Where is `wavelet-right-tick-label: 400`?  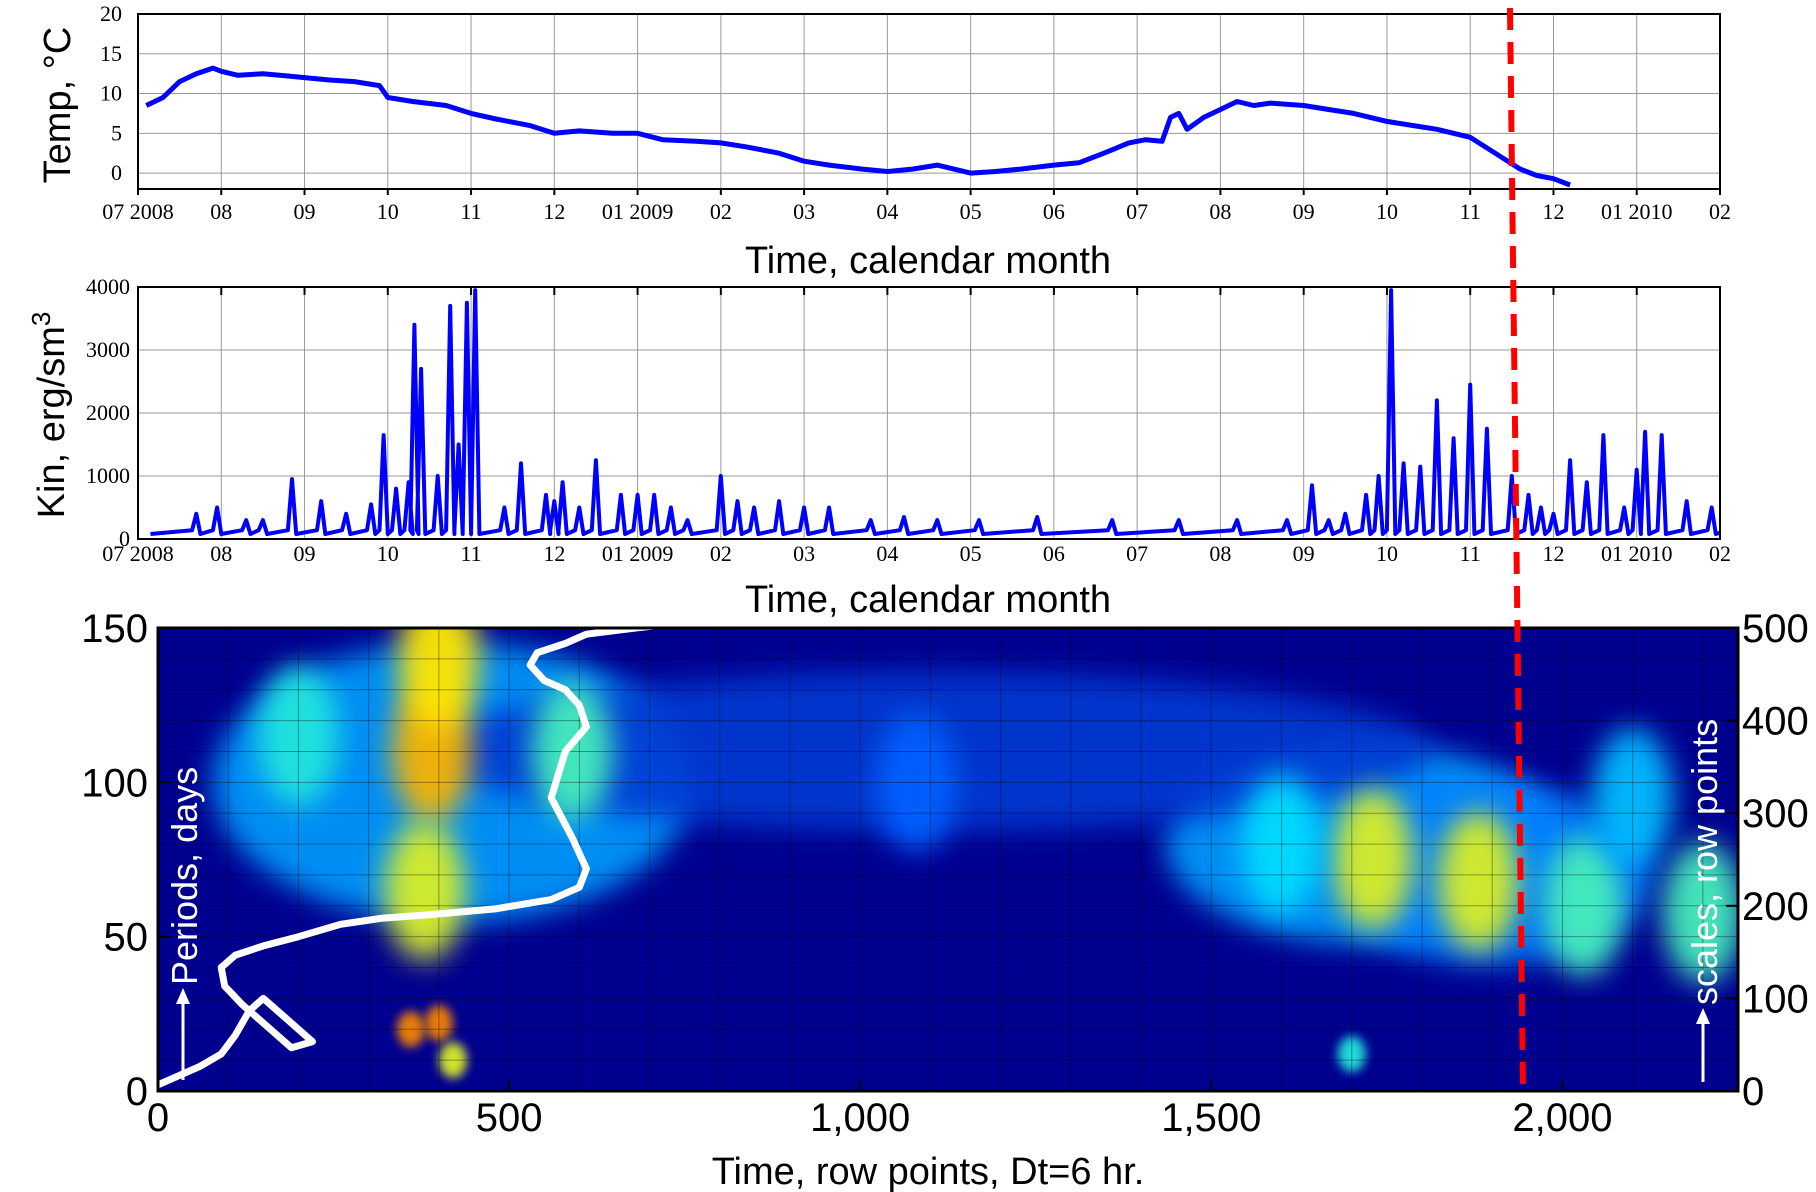 wavelet-right-tick-label: 400 is located at coordinates (1775, 722).